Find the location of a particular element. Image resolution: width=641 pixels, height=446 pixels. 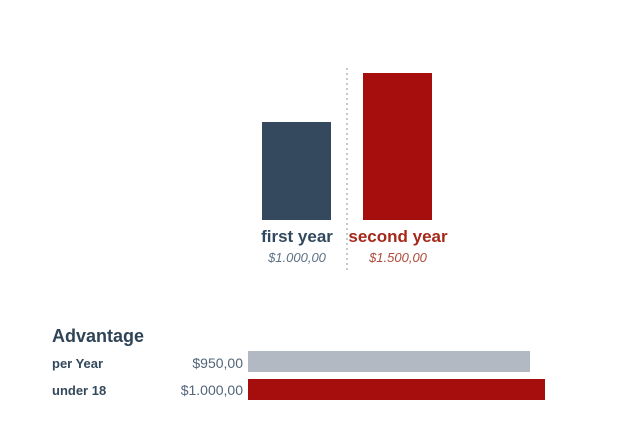

first-year-bar is located at coordinates (296, 171).